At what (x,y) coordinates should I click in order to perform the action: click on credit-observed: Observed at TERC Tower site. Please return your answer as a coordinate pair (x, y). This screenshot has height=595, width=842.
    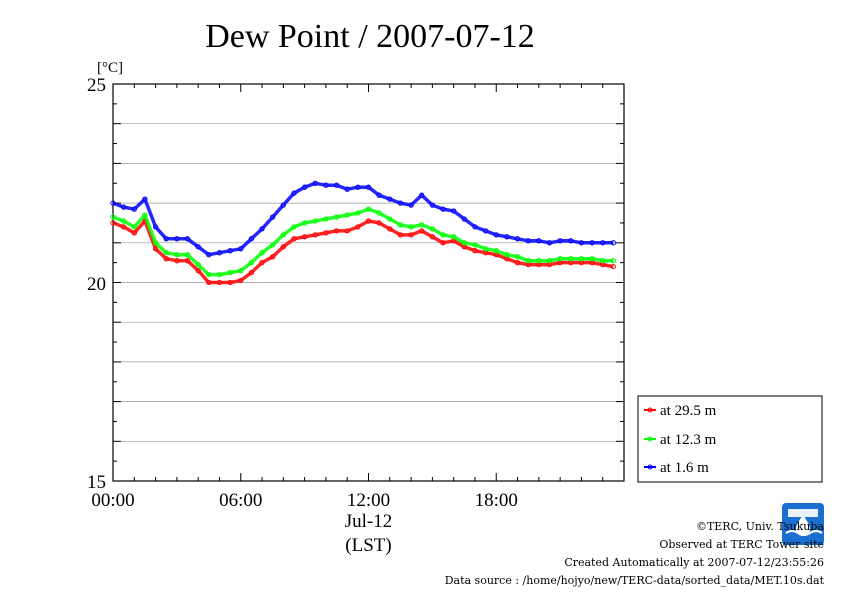
    Looking at the image, I should click on (741, 544).